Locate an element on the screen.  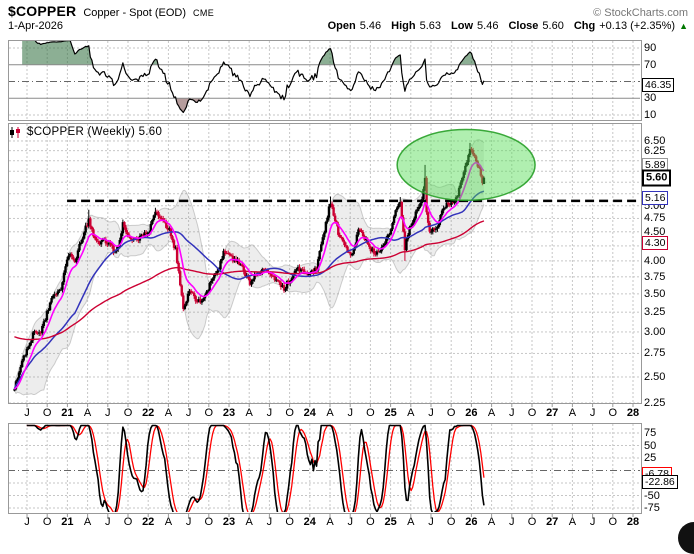
x-tick-label: 22 is located at coordinates (148, 413).